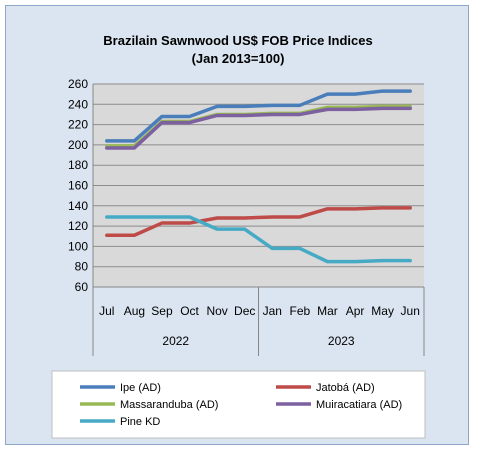 This screenshot has height=452, width=480. What do you see at coordinates (140, 388) in the screenshot?
I see `legend-label: Ipe (AD)` at bounding box center [140, 388].